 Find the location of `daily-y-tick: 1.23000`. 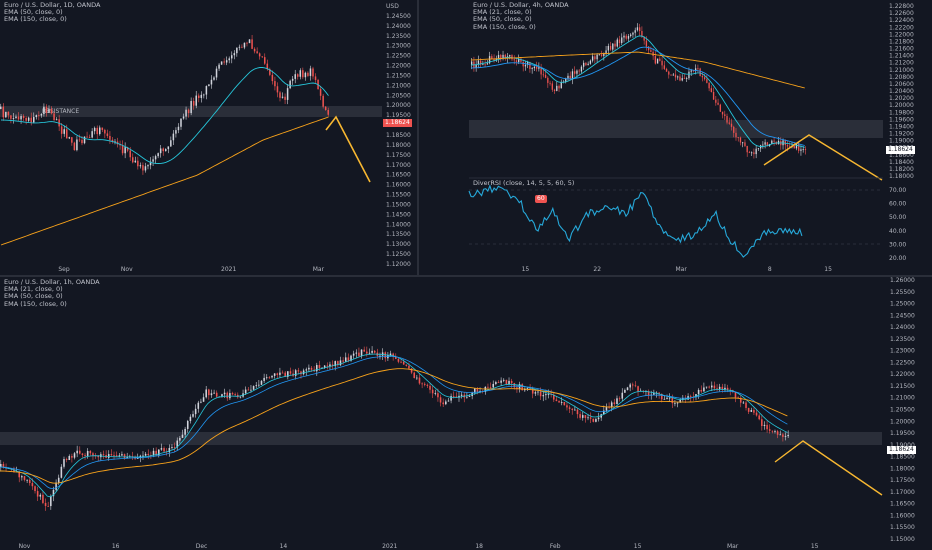

daily-y-tick: 1.23000 is located at coordinates (398, 46).